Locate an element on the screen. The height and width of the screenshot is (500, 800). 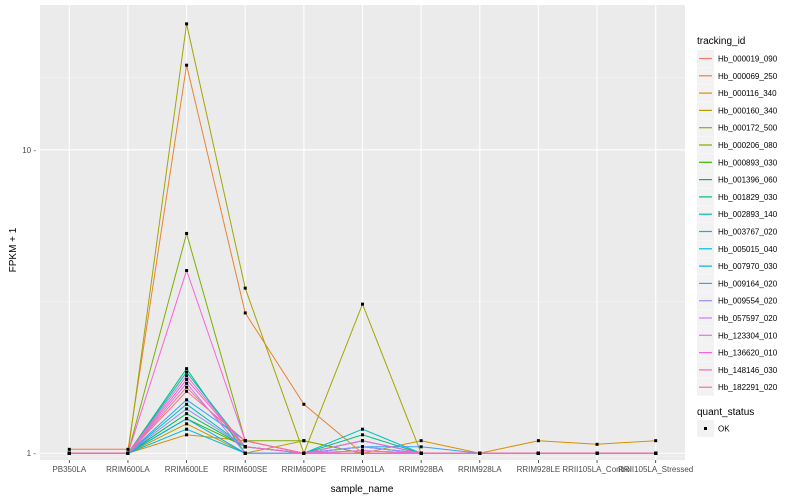
legend-label: Hb_007970_030 is located at coordinates (748, 266).